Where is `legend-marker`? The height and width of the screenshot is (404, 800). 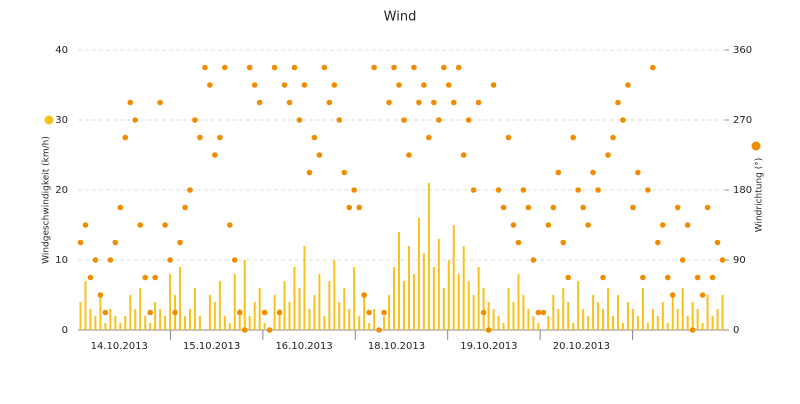 legend-marker is located at coordinates (756, 146).